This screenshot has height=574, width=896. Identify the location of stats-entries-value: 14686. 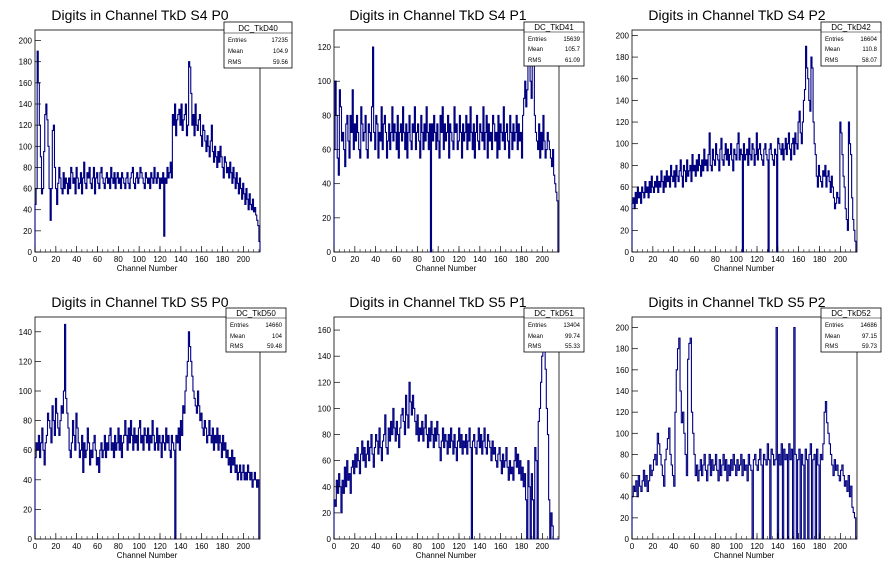
(868, 326).